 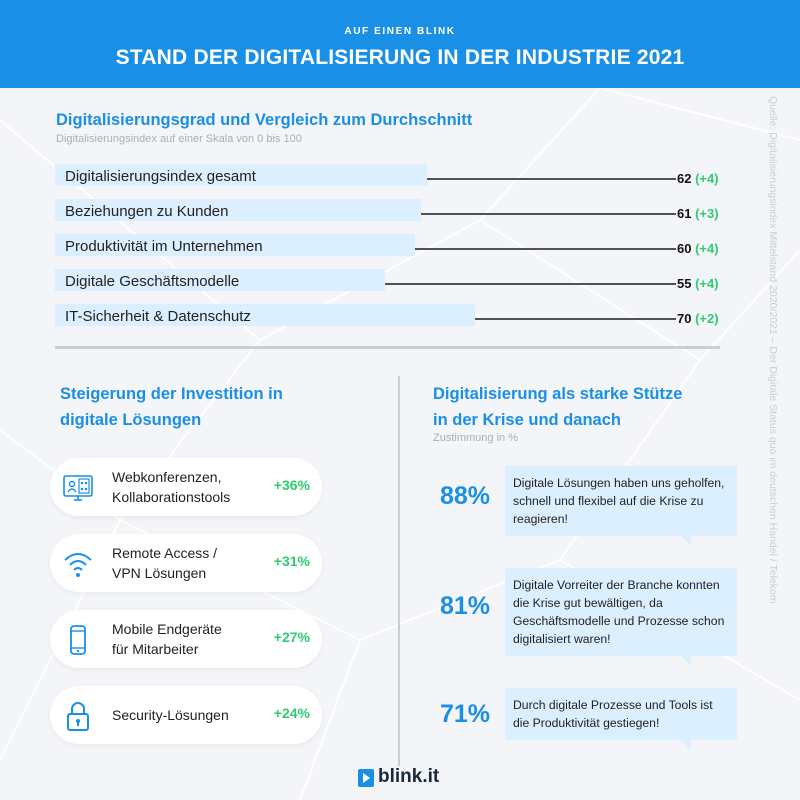 What do you see at coordinates (465, 714) in the screenshot?
I see `agreement-percent: 71%` at bounding box center [465, 714].